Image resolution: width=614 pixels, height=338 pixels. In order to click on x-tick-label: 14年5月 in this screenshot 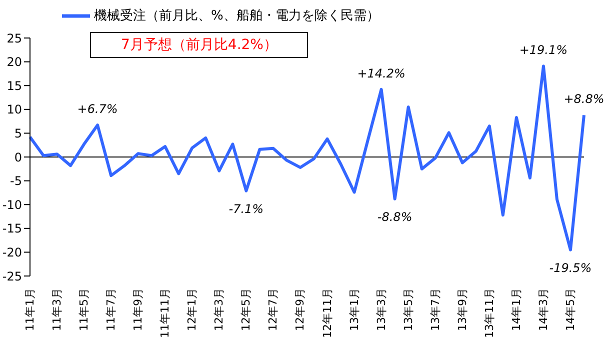, I will do `click(570, 309)`.